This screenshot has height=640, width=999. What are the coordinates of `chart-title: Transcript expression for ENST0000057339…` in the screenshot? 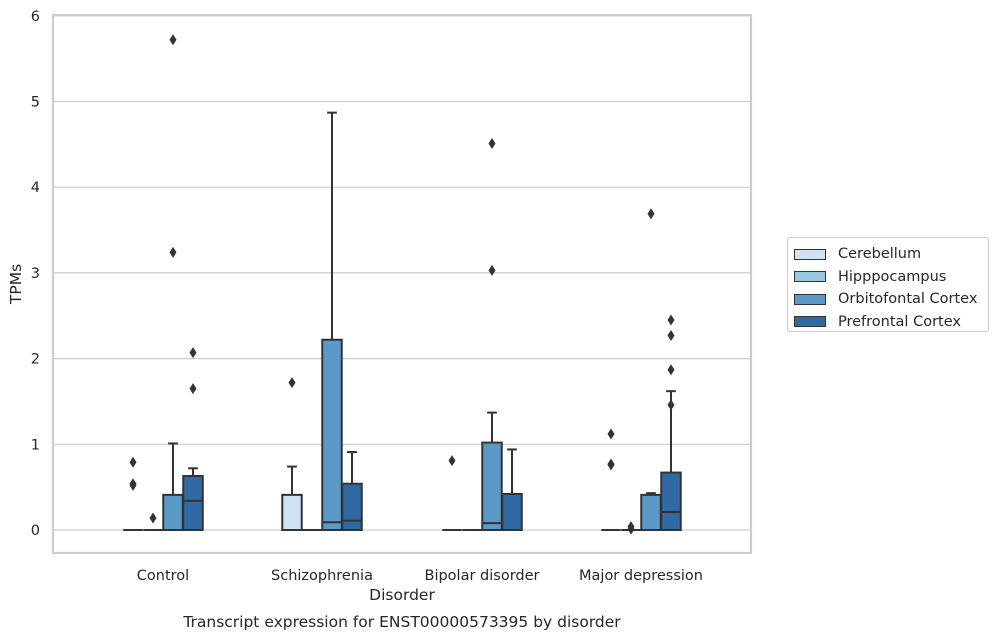 It's located at (401, 622).